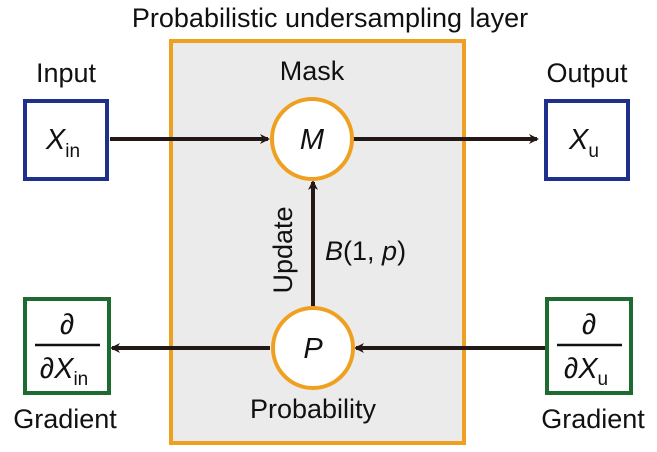 The image size is (657, 452). I want to click on input-box, so click(66, 140).